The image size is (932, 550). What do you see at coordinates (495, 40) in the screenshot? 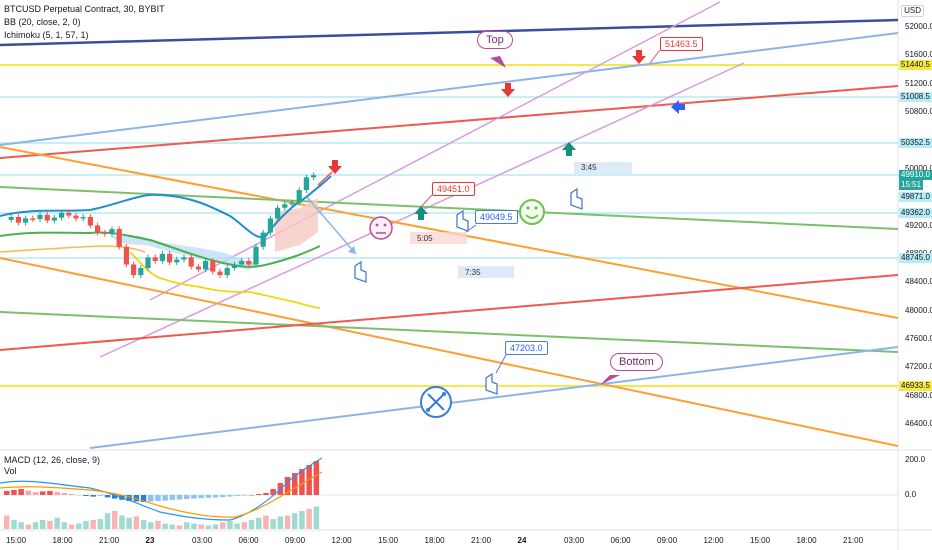
I see `top-callout: Top` at bounding box center [495, 40].